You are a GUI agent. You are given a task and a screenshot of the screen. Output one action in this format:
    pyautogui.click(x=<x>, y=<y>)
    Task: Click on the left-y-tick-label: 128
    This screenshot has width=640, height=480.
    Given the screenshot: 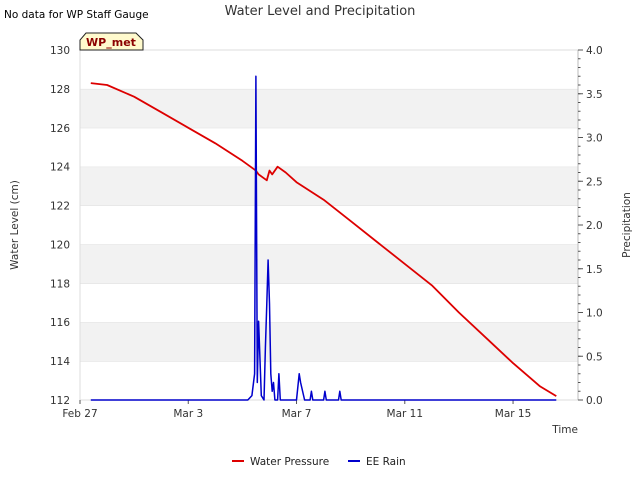 What is the action you would take?
    pyautogui.click(x=60, y=90)
    